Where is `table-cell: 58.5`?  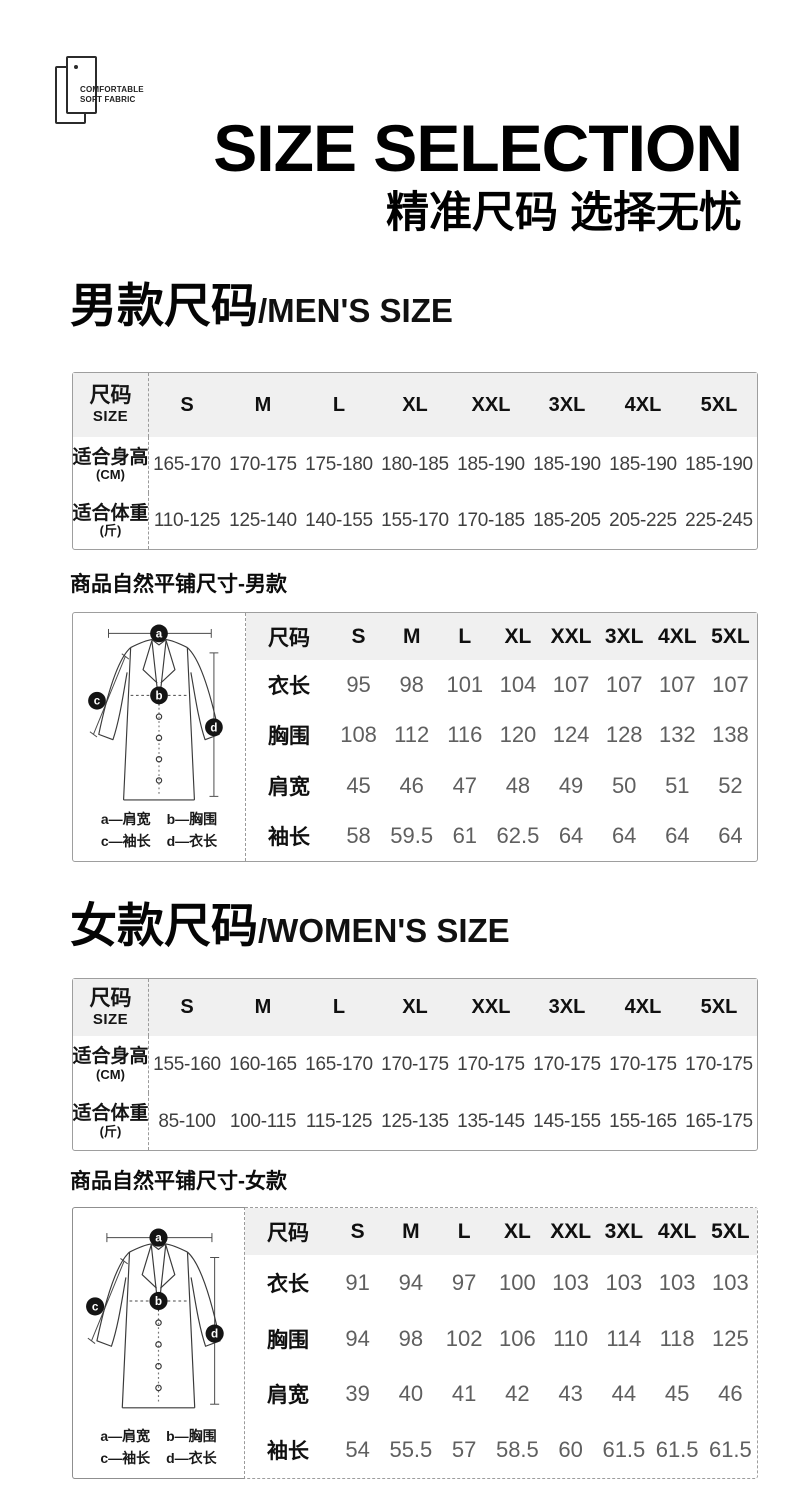 table-cell: 58.5 is located at coordinates (517, 1450).